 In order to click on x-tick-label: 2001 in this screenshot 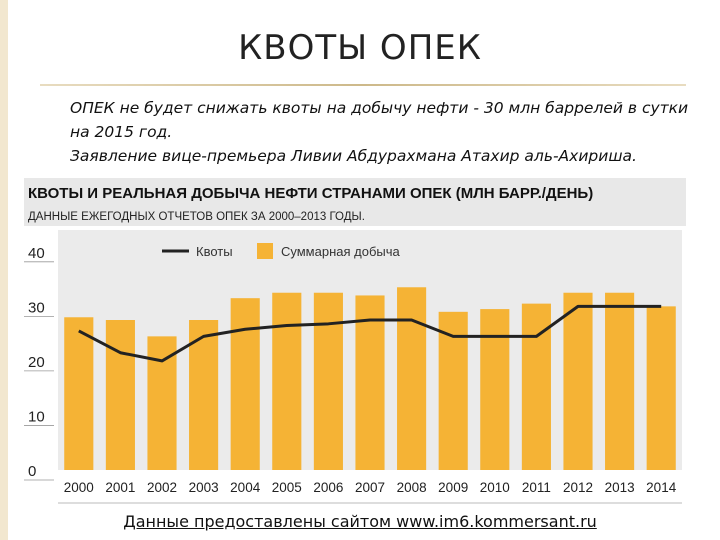, I will do `click(120, 487)`.